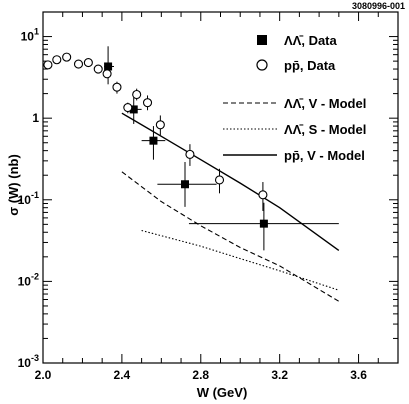  Describe the element at coordinates (325, 129) in the screenshot. I see `legend-label: ΛΛ̄, S - Model` at that location.